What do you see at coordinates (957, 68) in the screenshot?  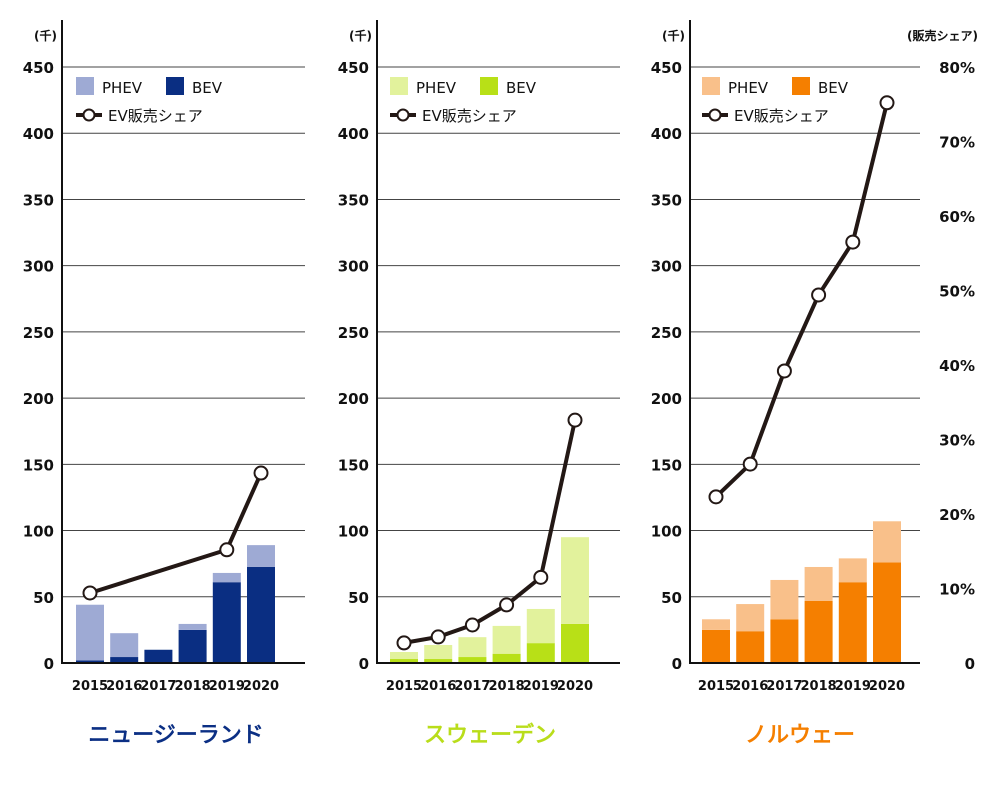 I see `y2-tick-label: 80%` at bounding box center [957, 68].